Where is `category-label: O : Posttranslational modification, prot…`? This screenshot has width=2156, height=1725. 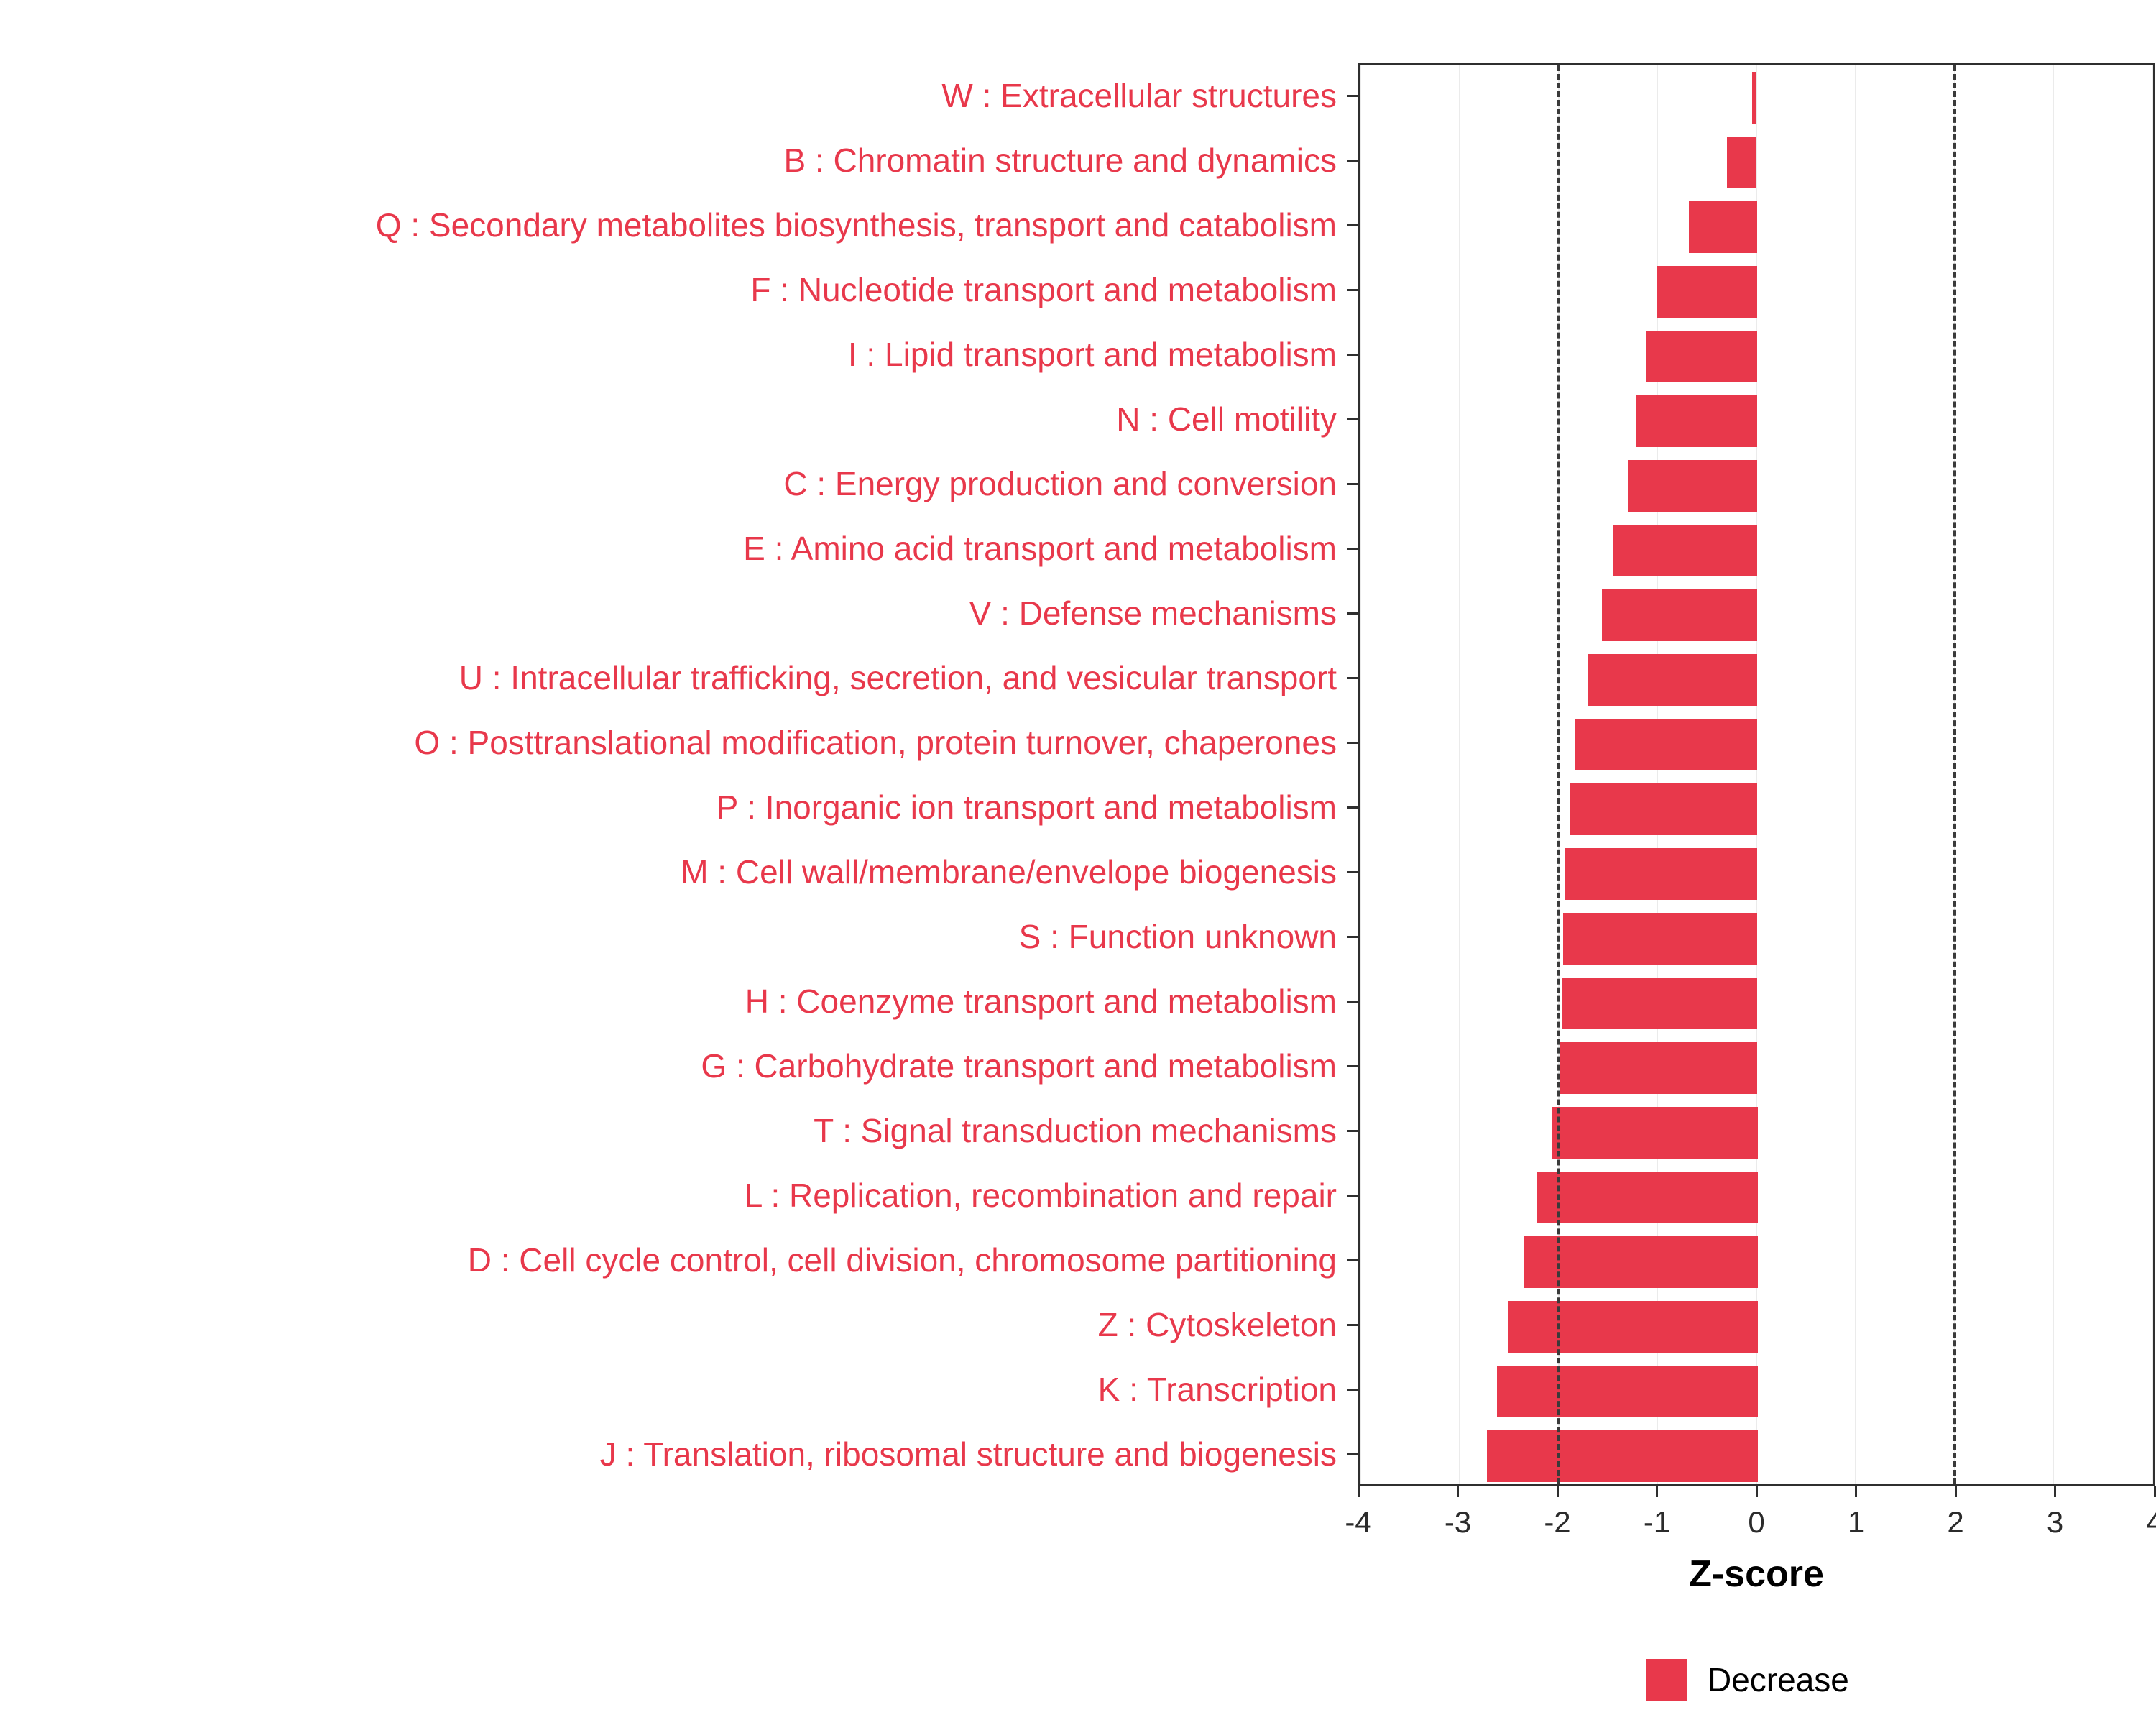
category-label: O : Posttranslational modification, prot… is located at coordinates (875, 742).